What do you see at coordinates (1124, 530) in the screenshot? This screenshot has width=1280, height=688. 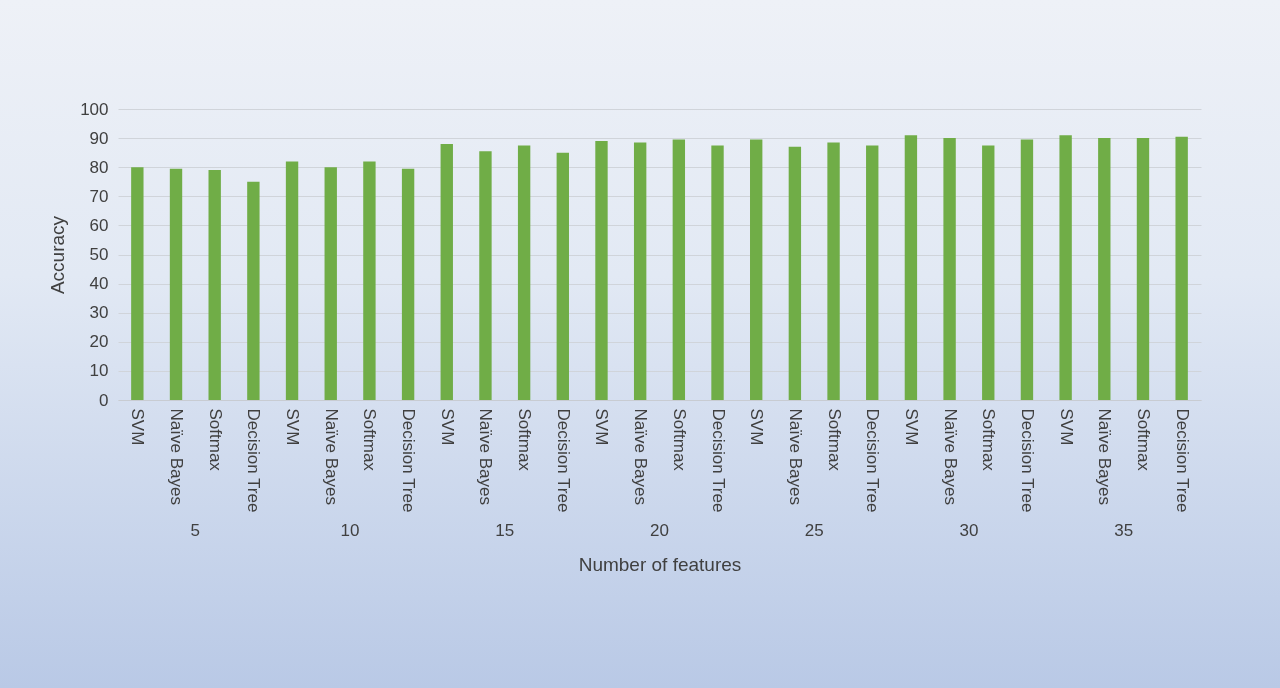 I see `text: 35` at bounding box center [1124, 530].